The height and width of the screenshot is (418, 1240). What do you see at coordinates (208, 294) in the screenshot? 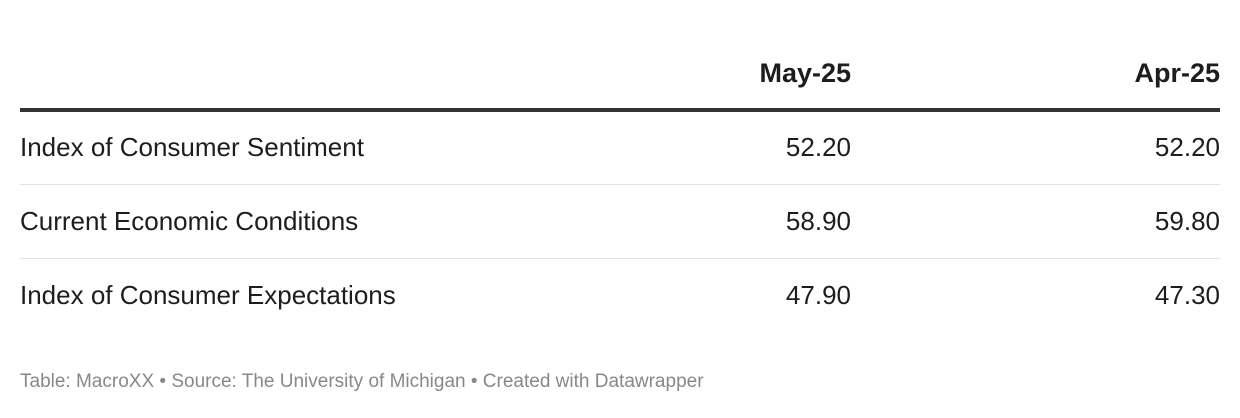
I see `row-label-consumer-expectations: Index of Consumer Expectations` at bounding box center [208, 294].